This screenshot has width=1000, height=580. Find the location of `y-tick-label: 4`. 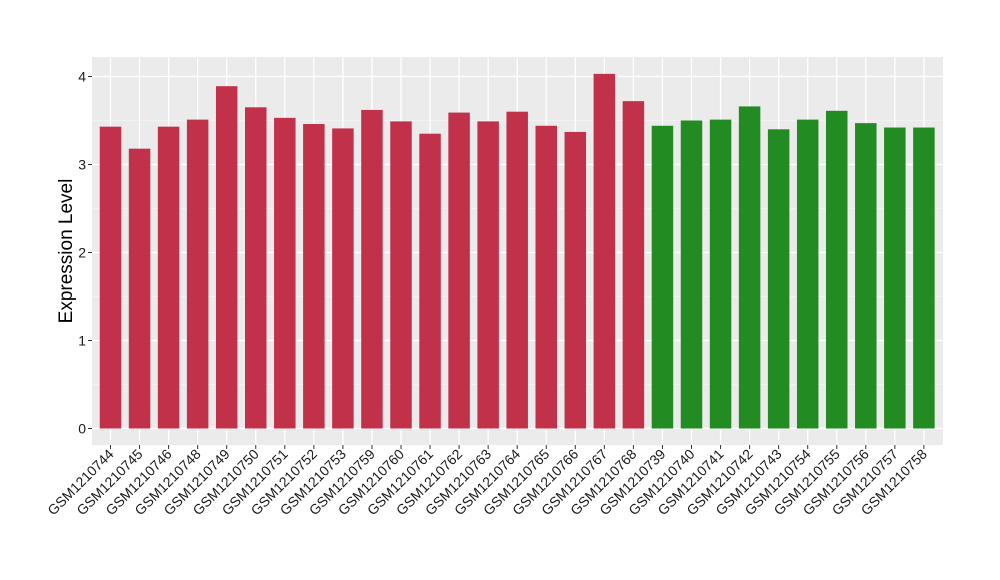

y-tick-label: 4 is located at coordinates (82, 77).